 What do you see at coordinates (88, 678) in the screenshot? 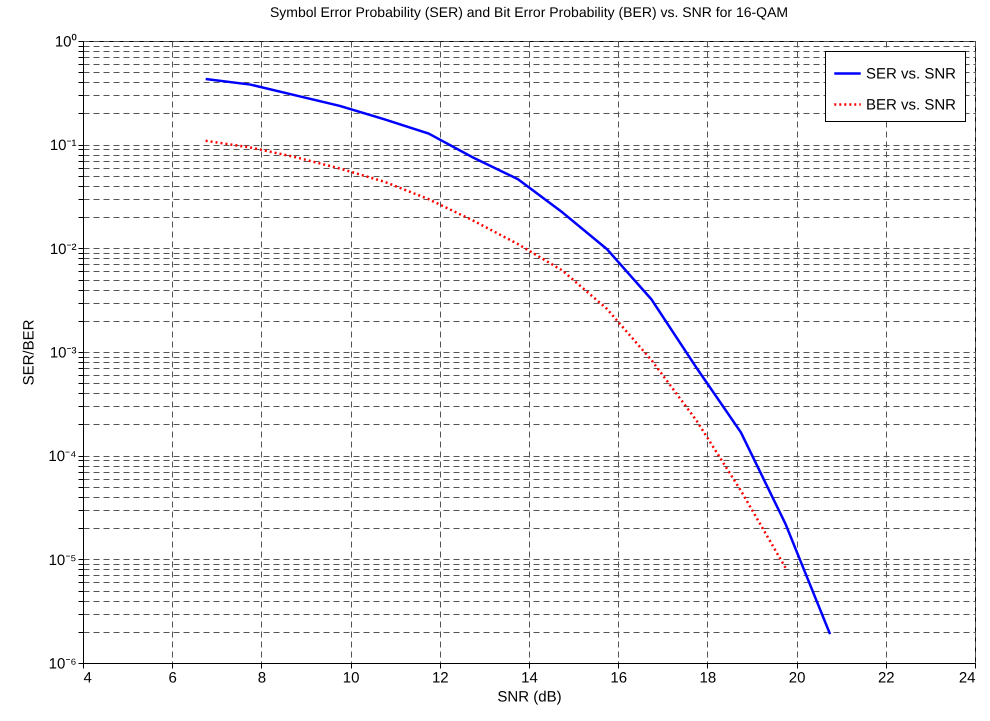
I see `x-tick-label: 4` at bounding box center [88, 678].